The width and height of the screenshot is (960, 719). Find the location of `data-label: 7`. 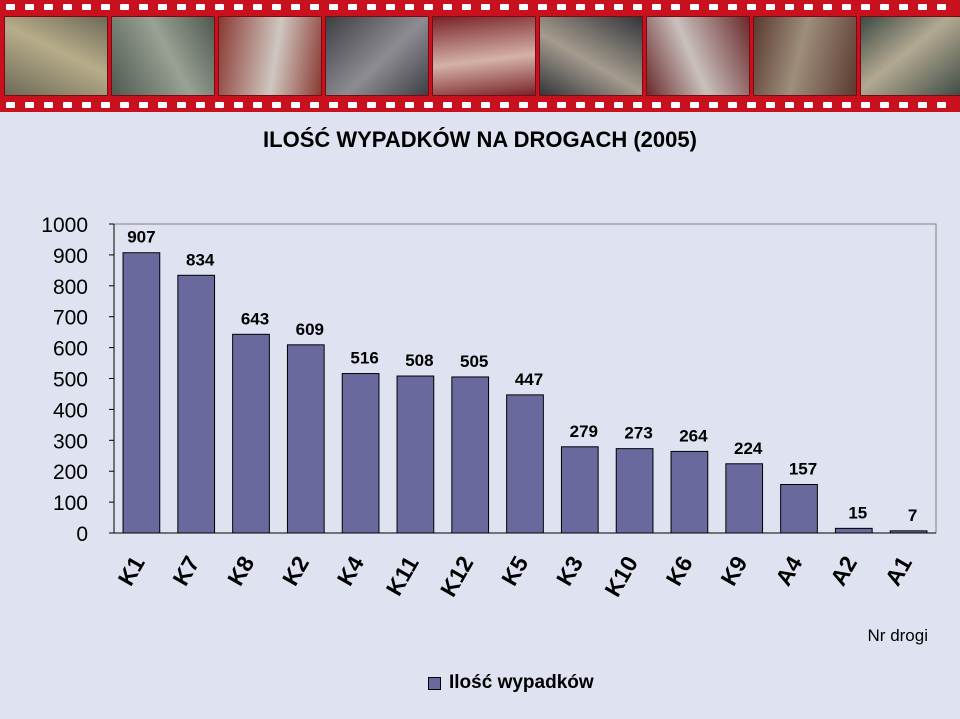

data-label: 7 is located at coordinates (912, 515).